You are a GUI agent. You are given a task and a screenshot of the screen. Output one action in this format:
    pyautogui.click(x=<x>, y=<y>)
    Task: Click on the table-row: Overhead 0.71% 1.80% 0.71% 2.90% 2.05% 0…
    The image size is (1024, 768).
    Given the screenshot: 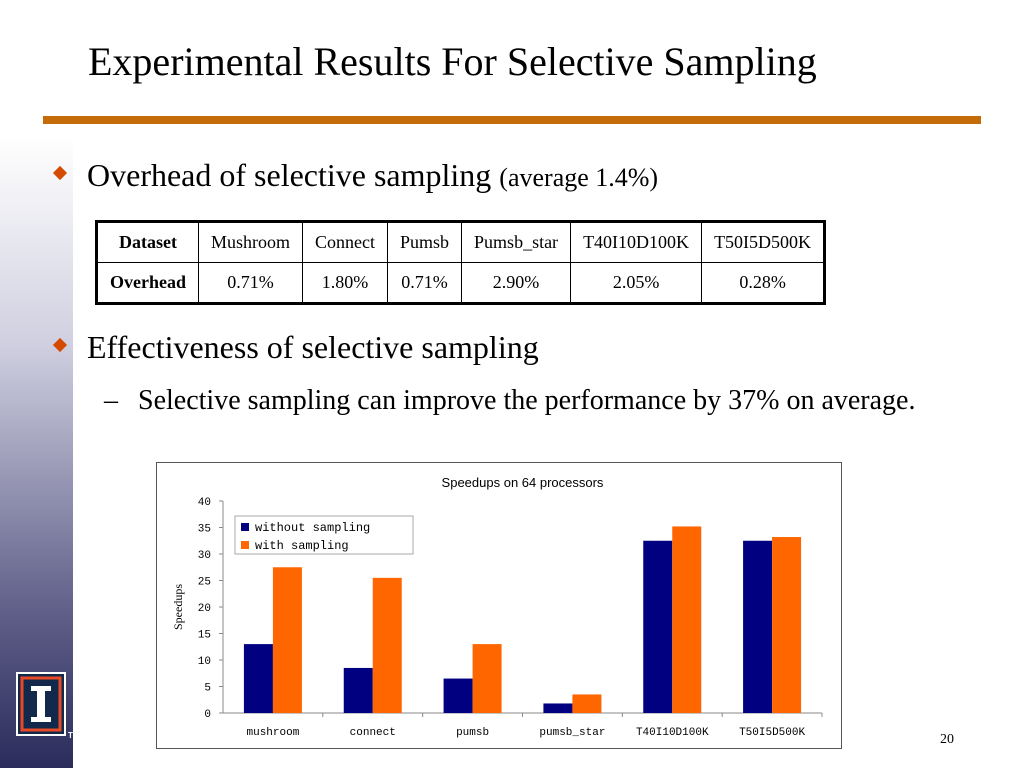 What is the action you would take?
    pyautogui.click(x=461, y=283)
    